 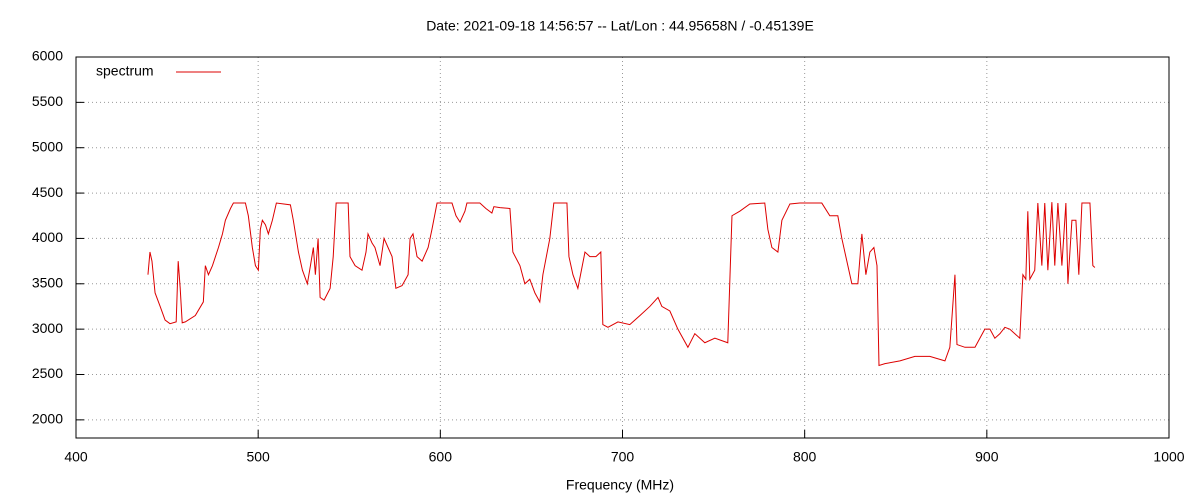 What do you see at coordinates (620, 485) in the screenshot?
I see `x-axis-label: Frequency (MHz)` at bounding box center [620, 485].